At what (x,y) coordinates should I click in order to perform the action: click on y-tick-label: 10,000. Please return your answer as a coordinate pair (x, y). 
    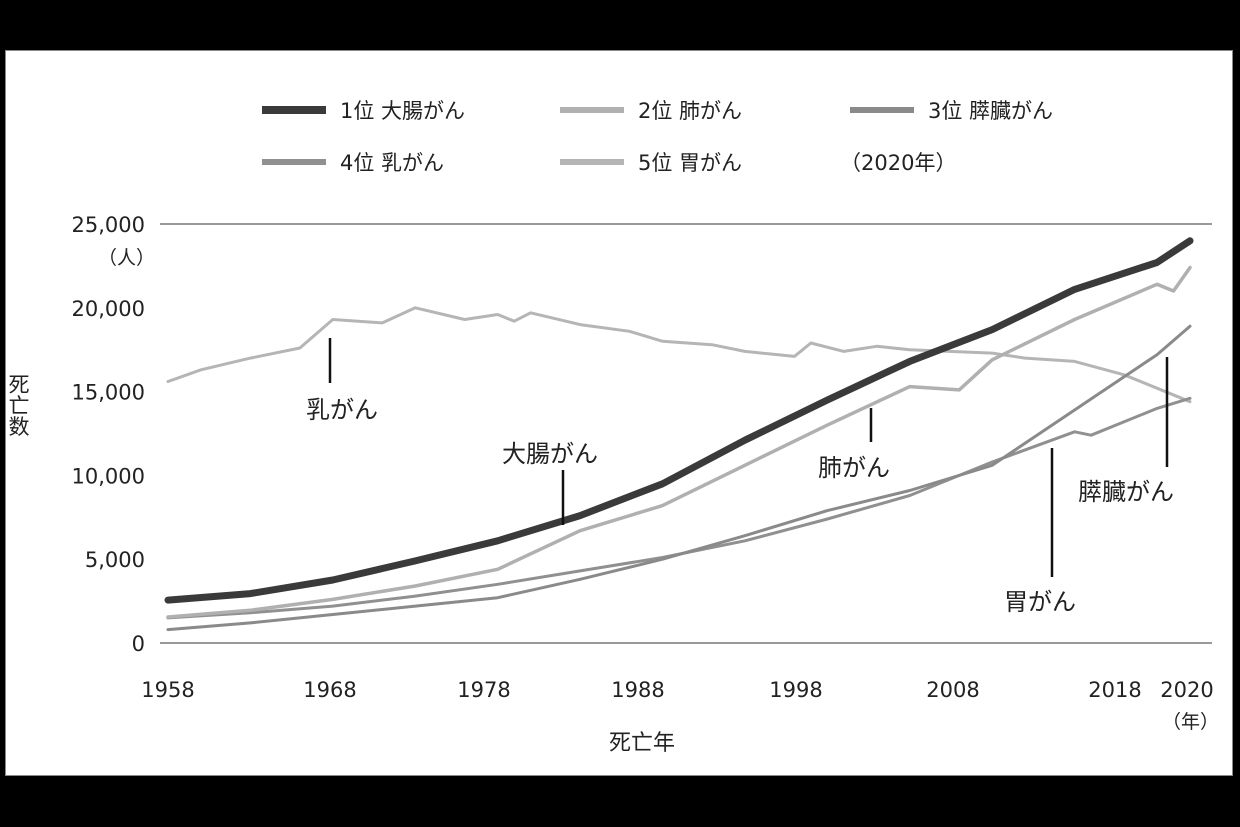
    Looking at the image, I should click on (108, 476).